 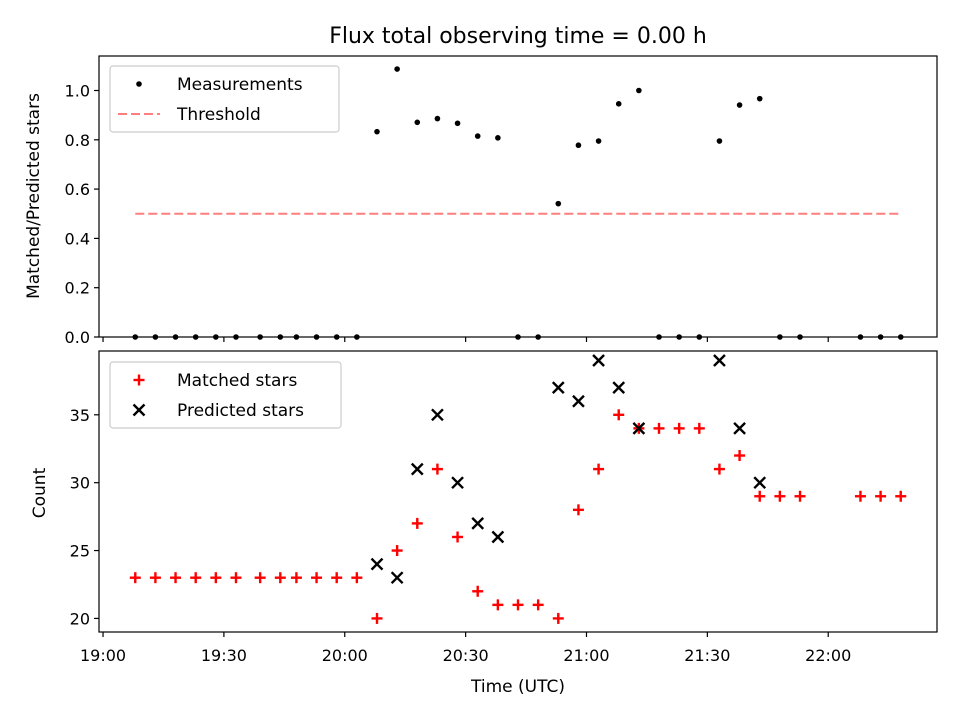 I want to click on x-tick-label: 19:00, so click(x=103, y=655).